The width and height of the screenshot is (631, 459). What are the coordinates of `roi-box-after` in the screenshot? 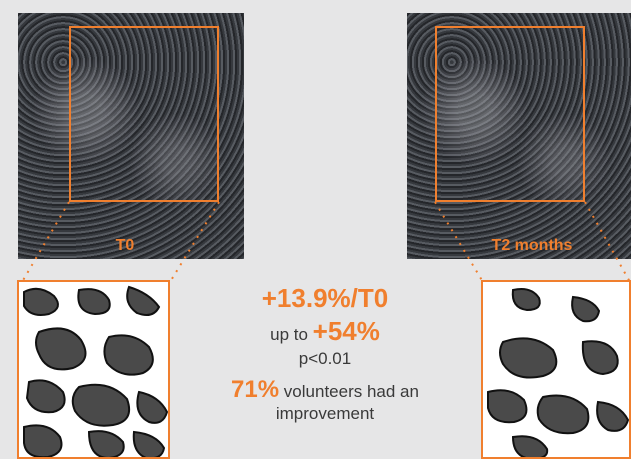 It's located at (510, 114).